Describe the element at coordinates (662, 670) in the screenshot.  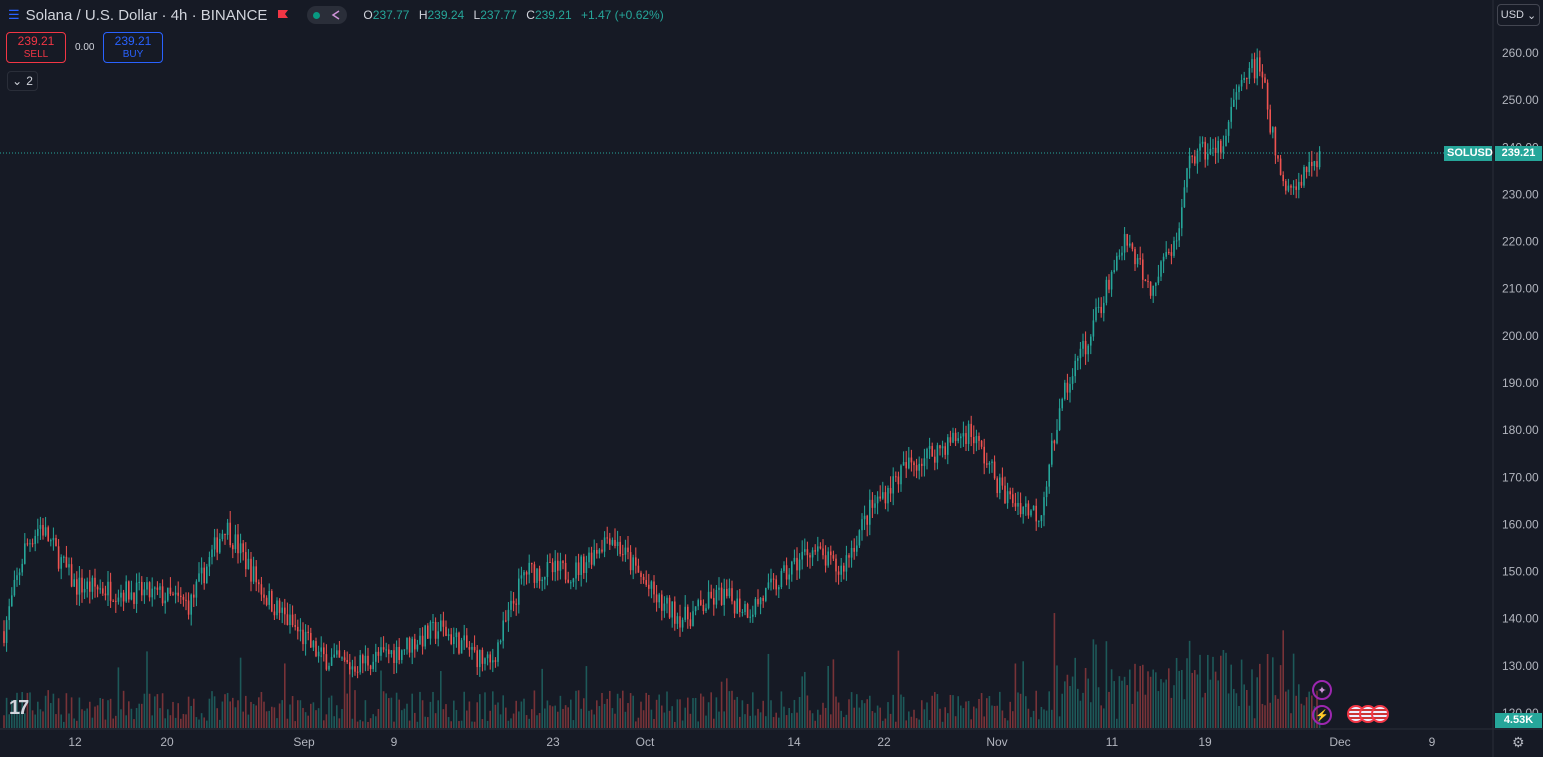
I see `volume-bars` at that location.